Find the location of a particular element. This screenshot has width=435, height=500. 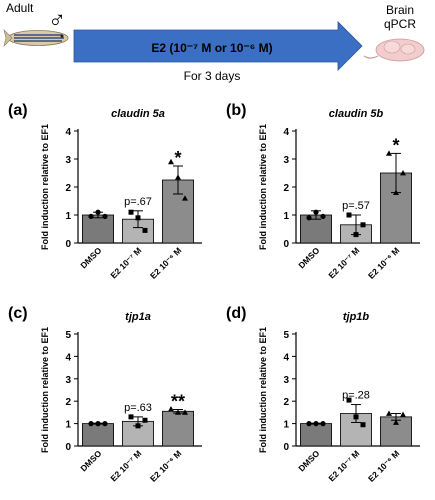

chart-title: tjp1a is located at coordinates (138, 317).